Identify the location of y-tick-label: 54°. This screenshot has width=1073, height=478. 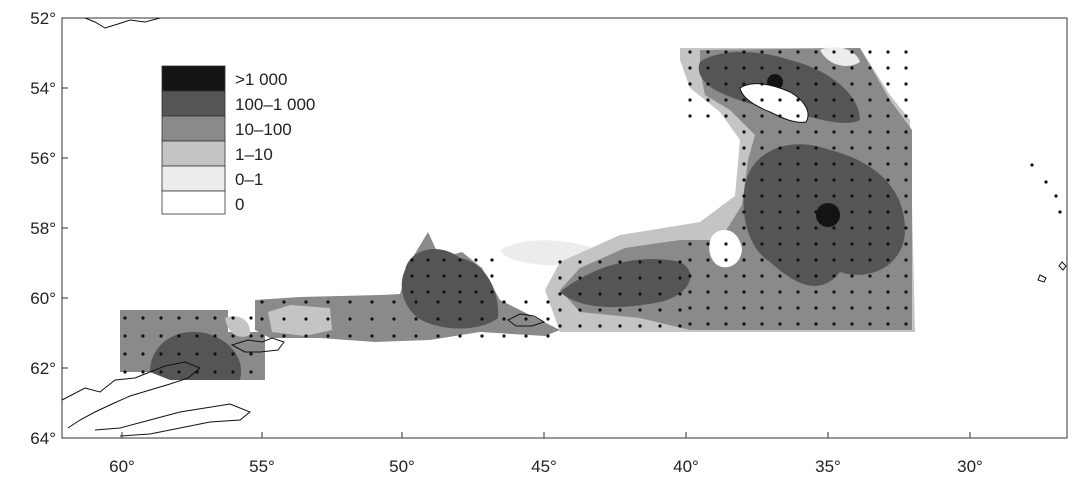
(43, 88).